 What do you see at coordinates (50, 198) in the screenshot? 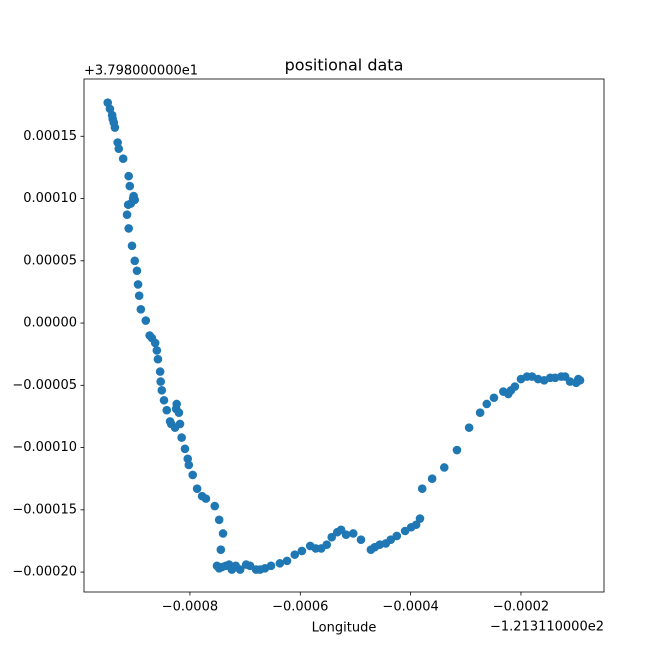
I see `y-tick-label: 0.00010` at bounding box center [50, 198].